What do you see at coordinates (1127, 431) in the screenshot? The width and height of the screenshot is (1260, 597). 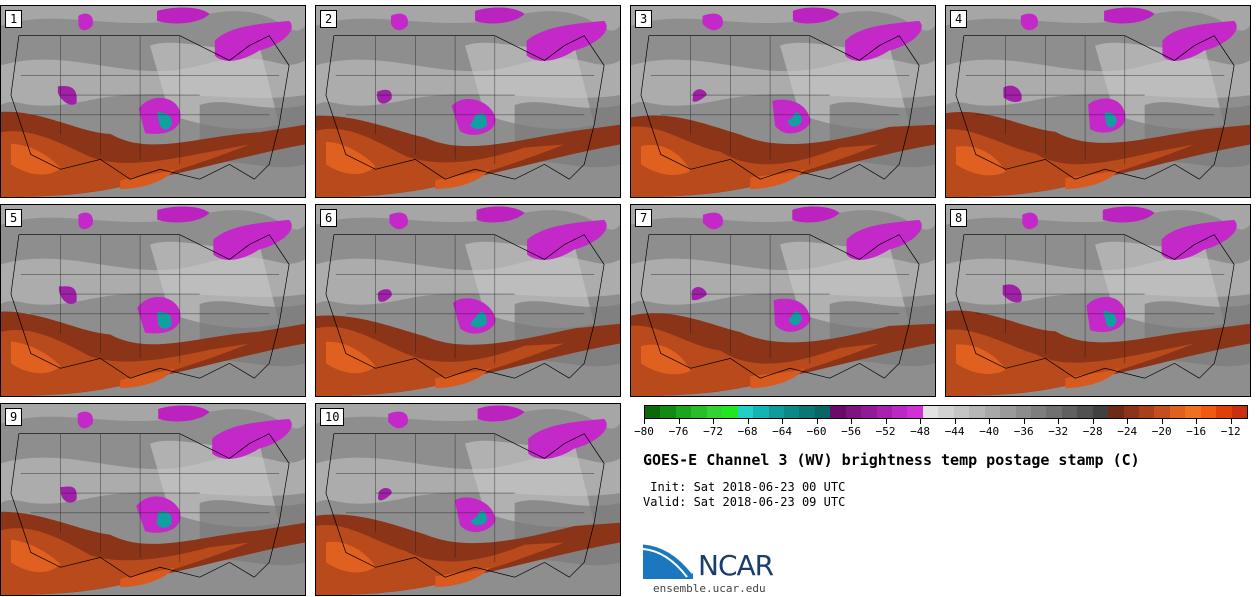 I see `colorbar-tick-label: −24` at bounding box center [1127, 431].